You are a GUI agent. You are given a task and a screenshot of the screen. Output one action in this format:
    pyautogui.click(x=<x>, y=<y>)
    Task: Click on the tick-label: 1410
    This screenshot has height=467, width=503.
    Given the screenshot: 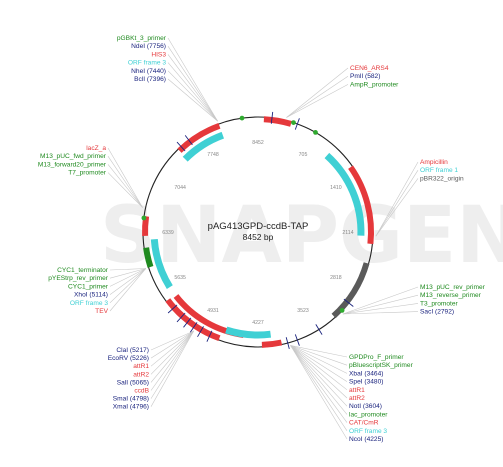 What is the action you would take?
    pyautogui.click(x=336, y=188)
    